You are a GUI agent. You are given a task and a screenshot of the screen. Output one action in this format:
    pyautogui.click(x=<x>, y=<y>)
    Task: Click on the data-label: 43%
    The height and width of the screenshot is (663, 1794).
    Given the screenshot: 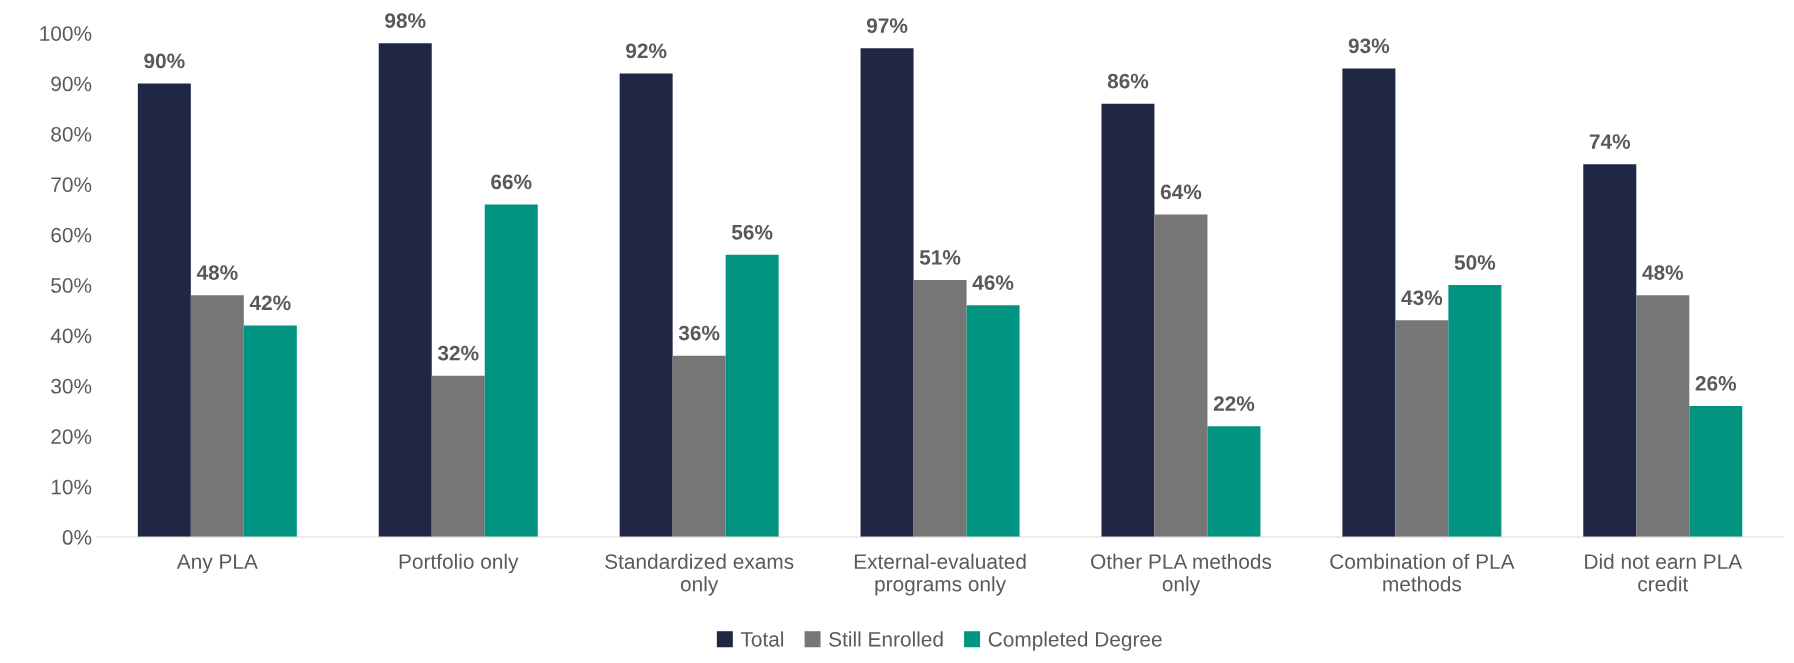 What is the action you would take?
    pyautogui.click(x=1422, y=298)
    